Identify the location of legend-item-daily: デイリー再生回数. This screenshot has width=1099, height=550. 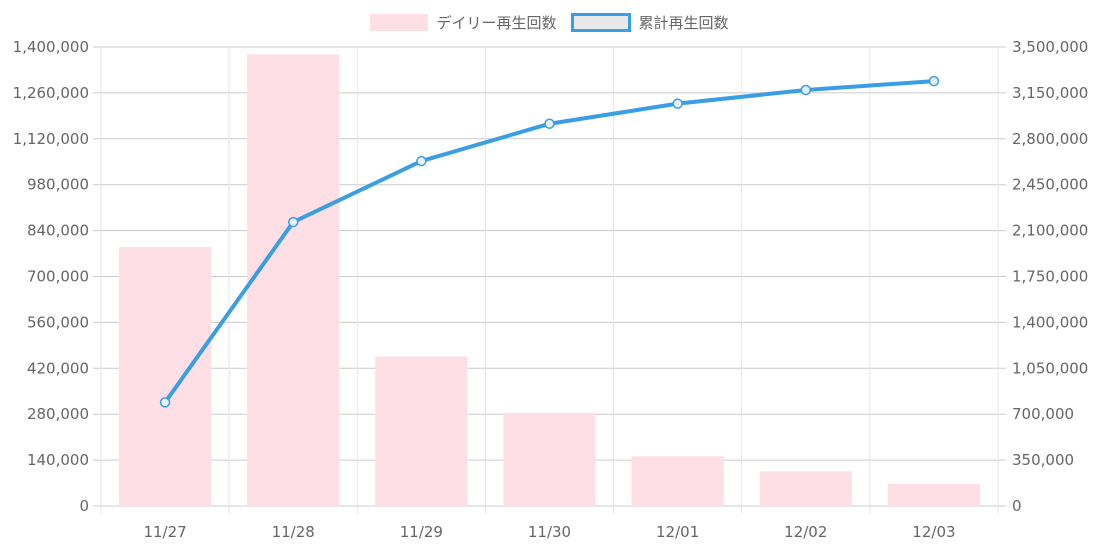
(463, 22).